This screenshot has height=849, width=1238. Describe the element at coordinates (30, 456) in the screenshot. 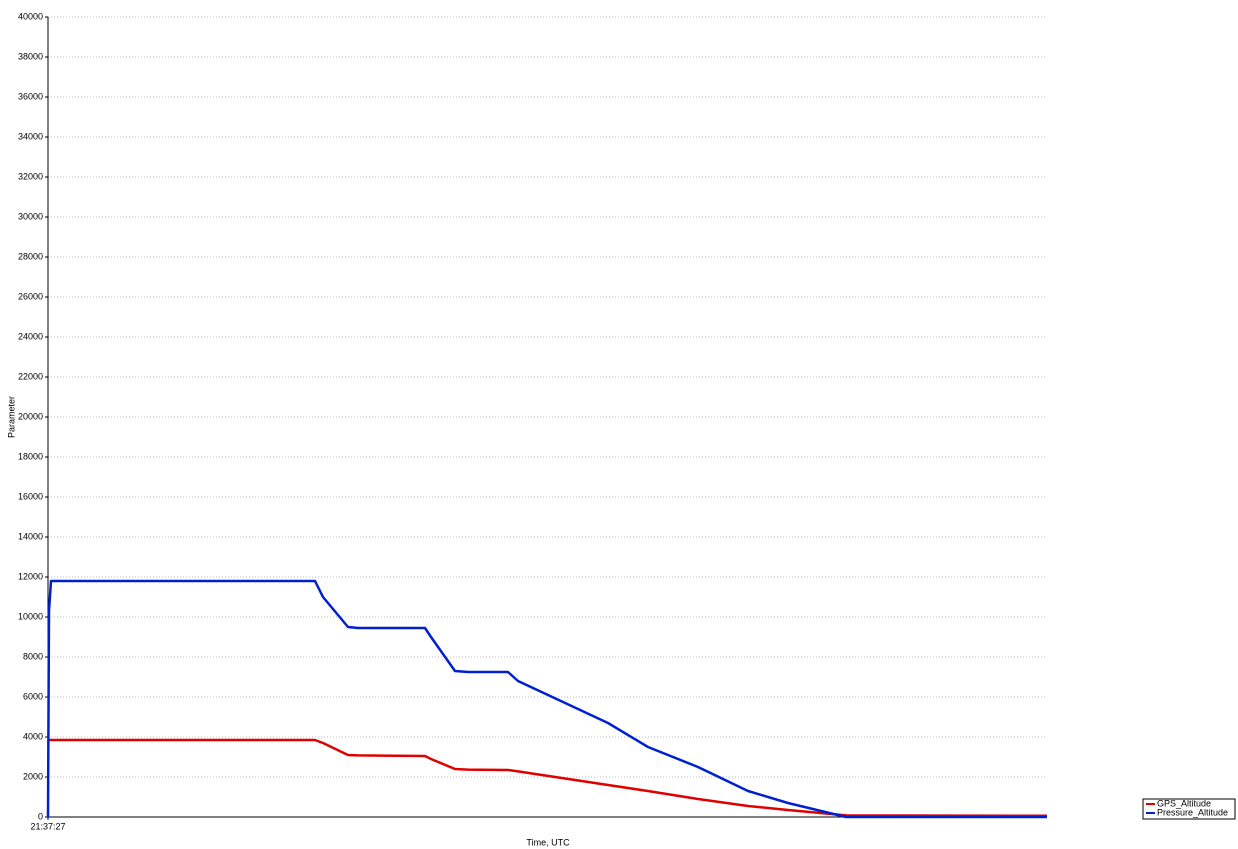

I see `y-tick-label: 18000` at that location.